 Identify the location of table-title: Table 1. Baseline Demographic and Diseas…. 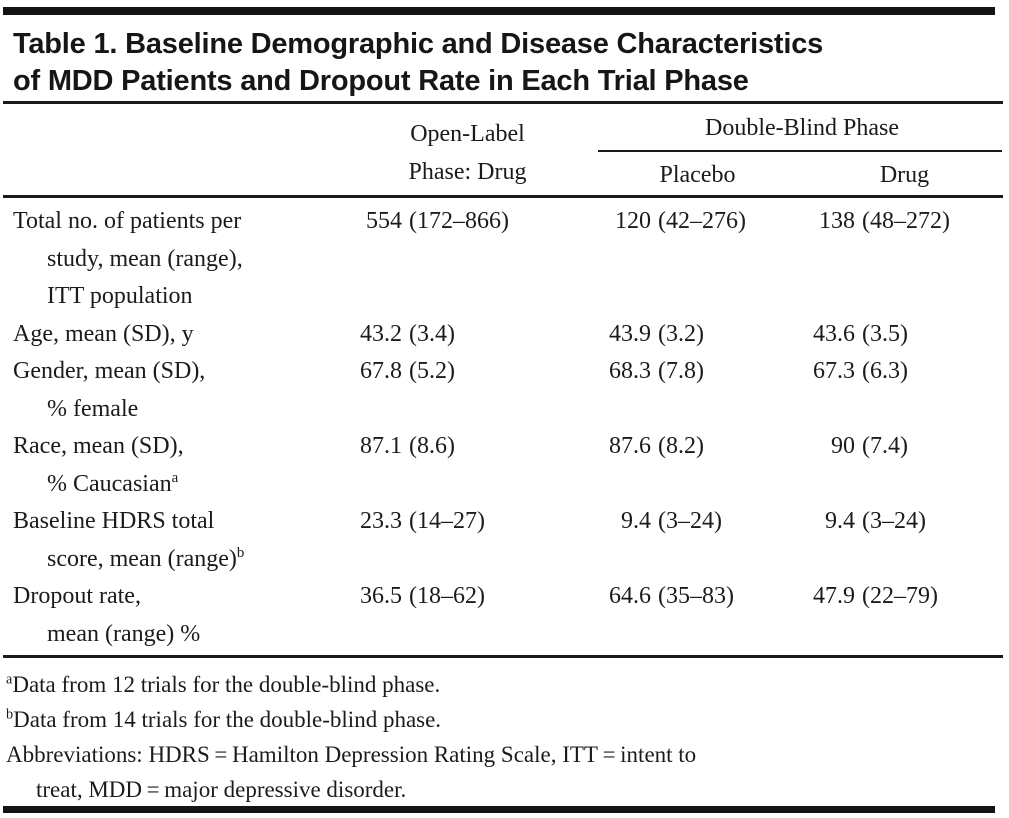
(418, 62).